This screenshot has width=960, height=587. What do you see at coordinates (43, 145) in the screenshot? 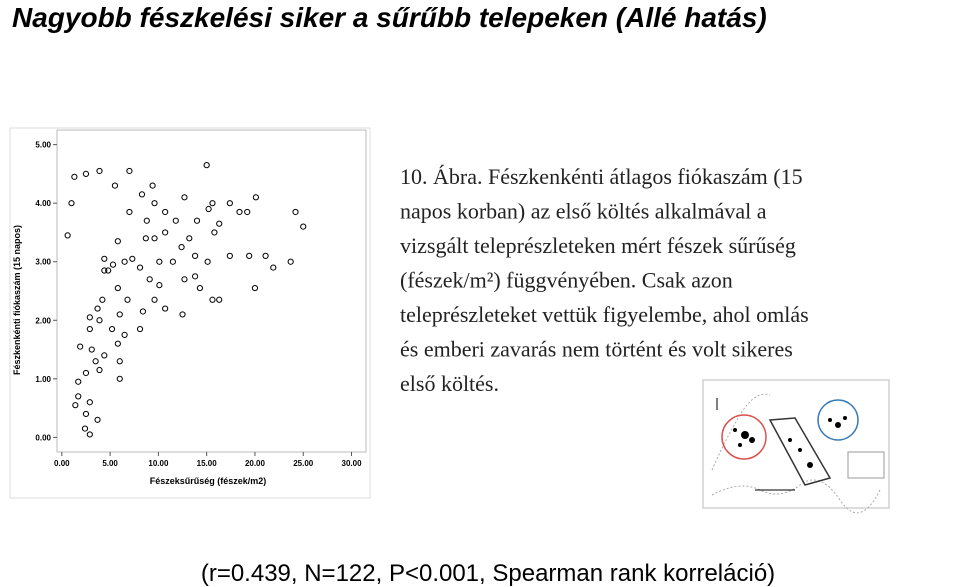
I see `y-tick-label: 5.00` at bounding box center [43, 145].